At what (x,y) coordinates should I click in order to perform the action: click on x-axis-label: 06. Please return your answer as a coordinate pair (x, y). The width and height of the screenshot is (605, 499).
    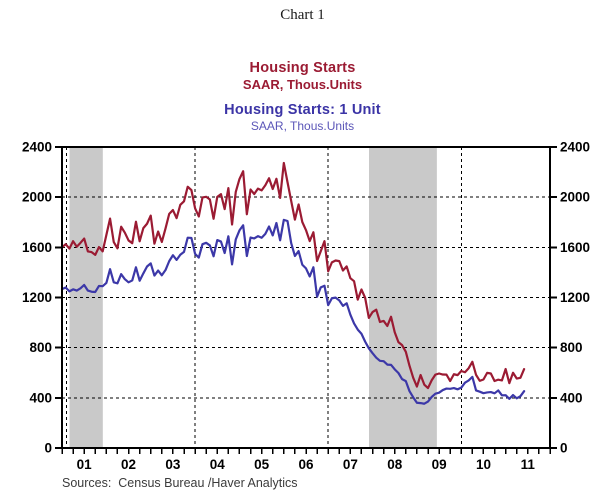
    Looking at the image, I should click on (306, 464).